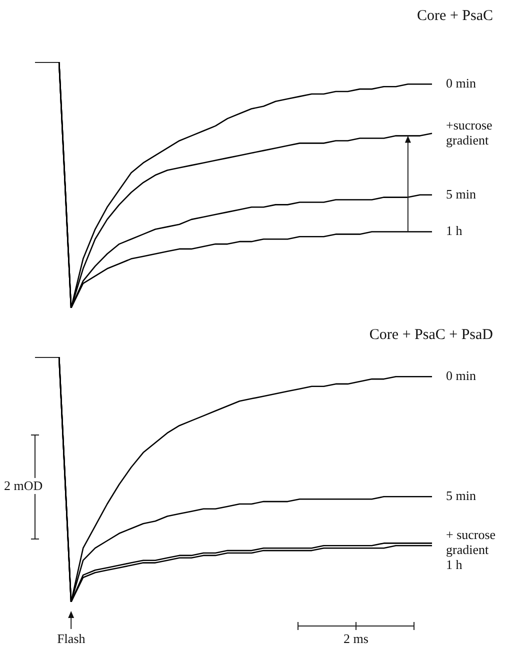 The height and width of the screenshot is (655, 505). Describe the element at coordinates (471, 542) in the screenshot. I see `series-label: + sucrose gradient` at that location.